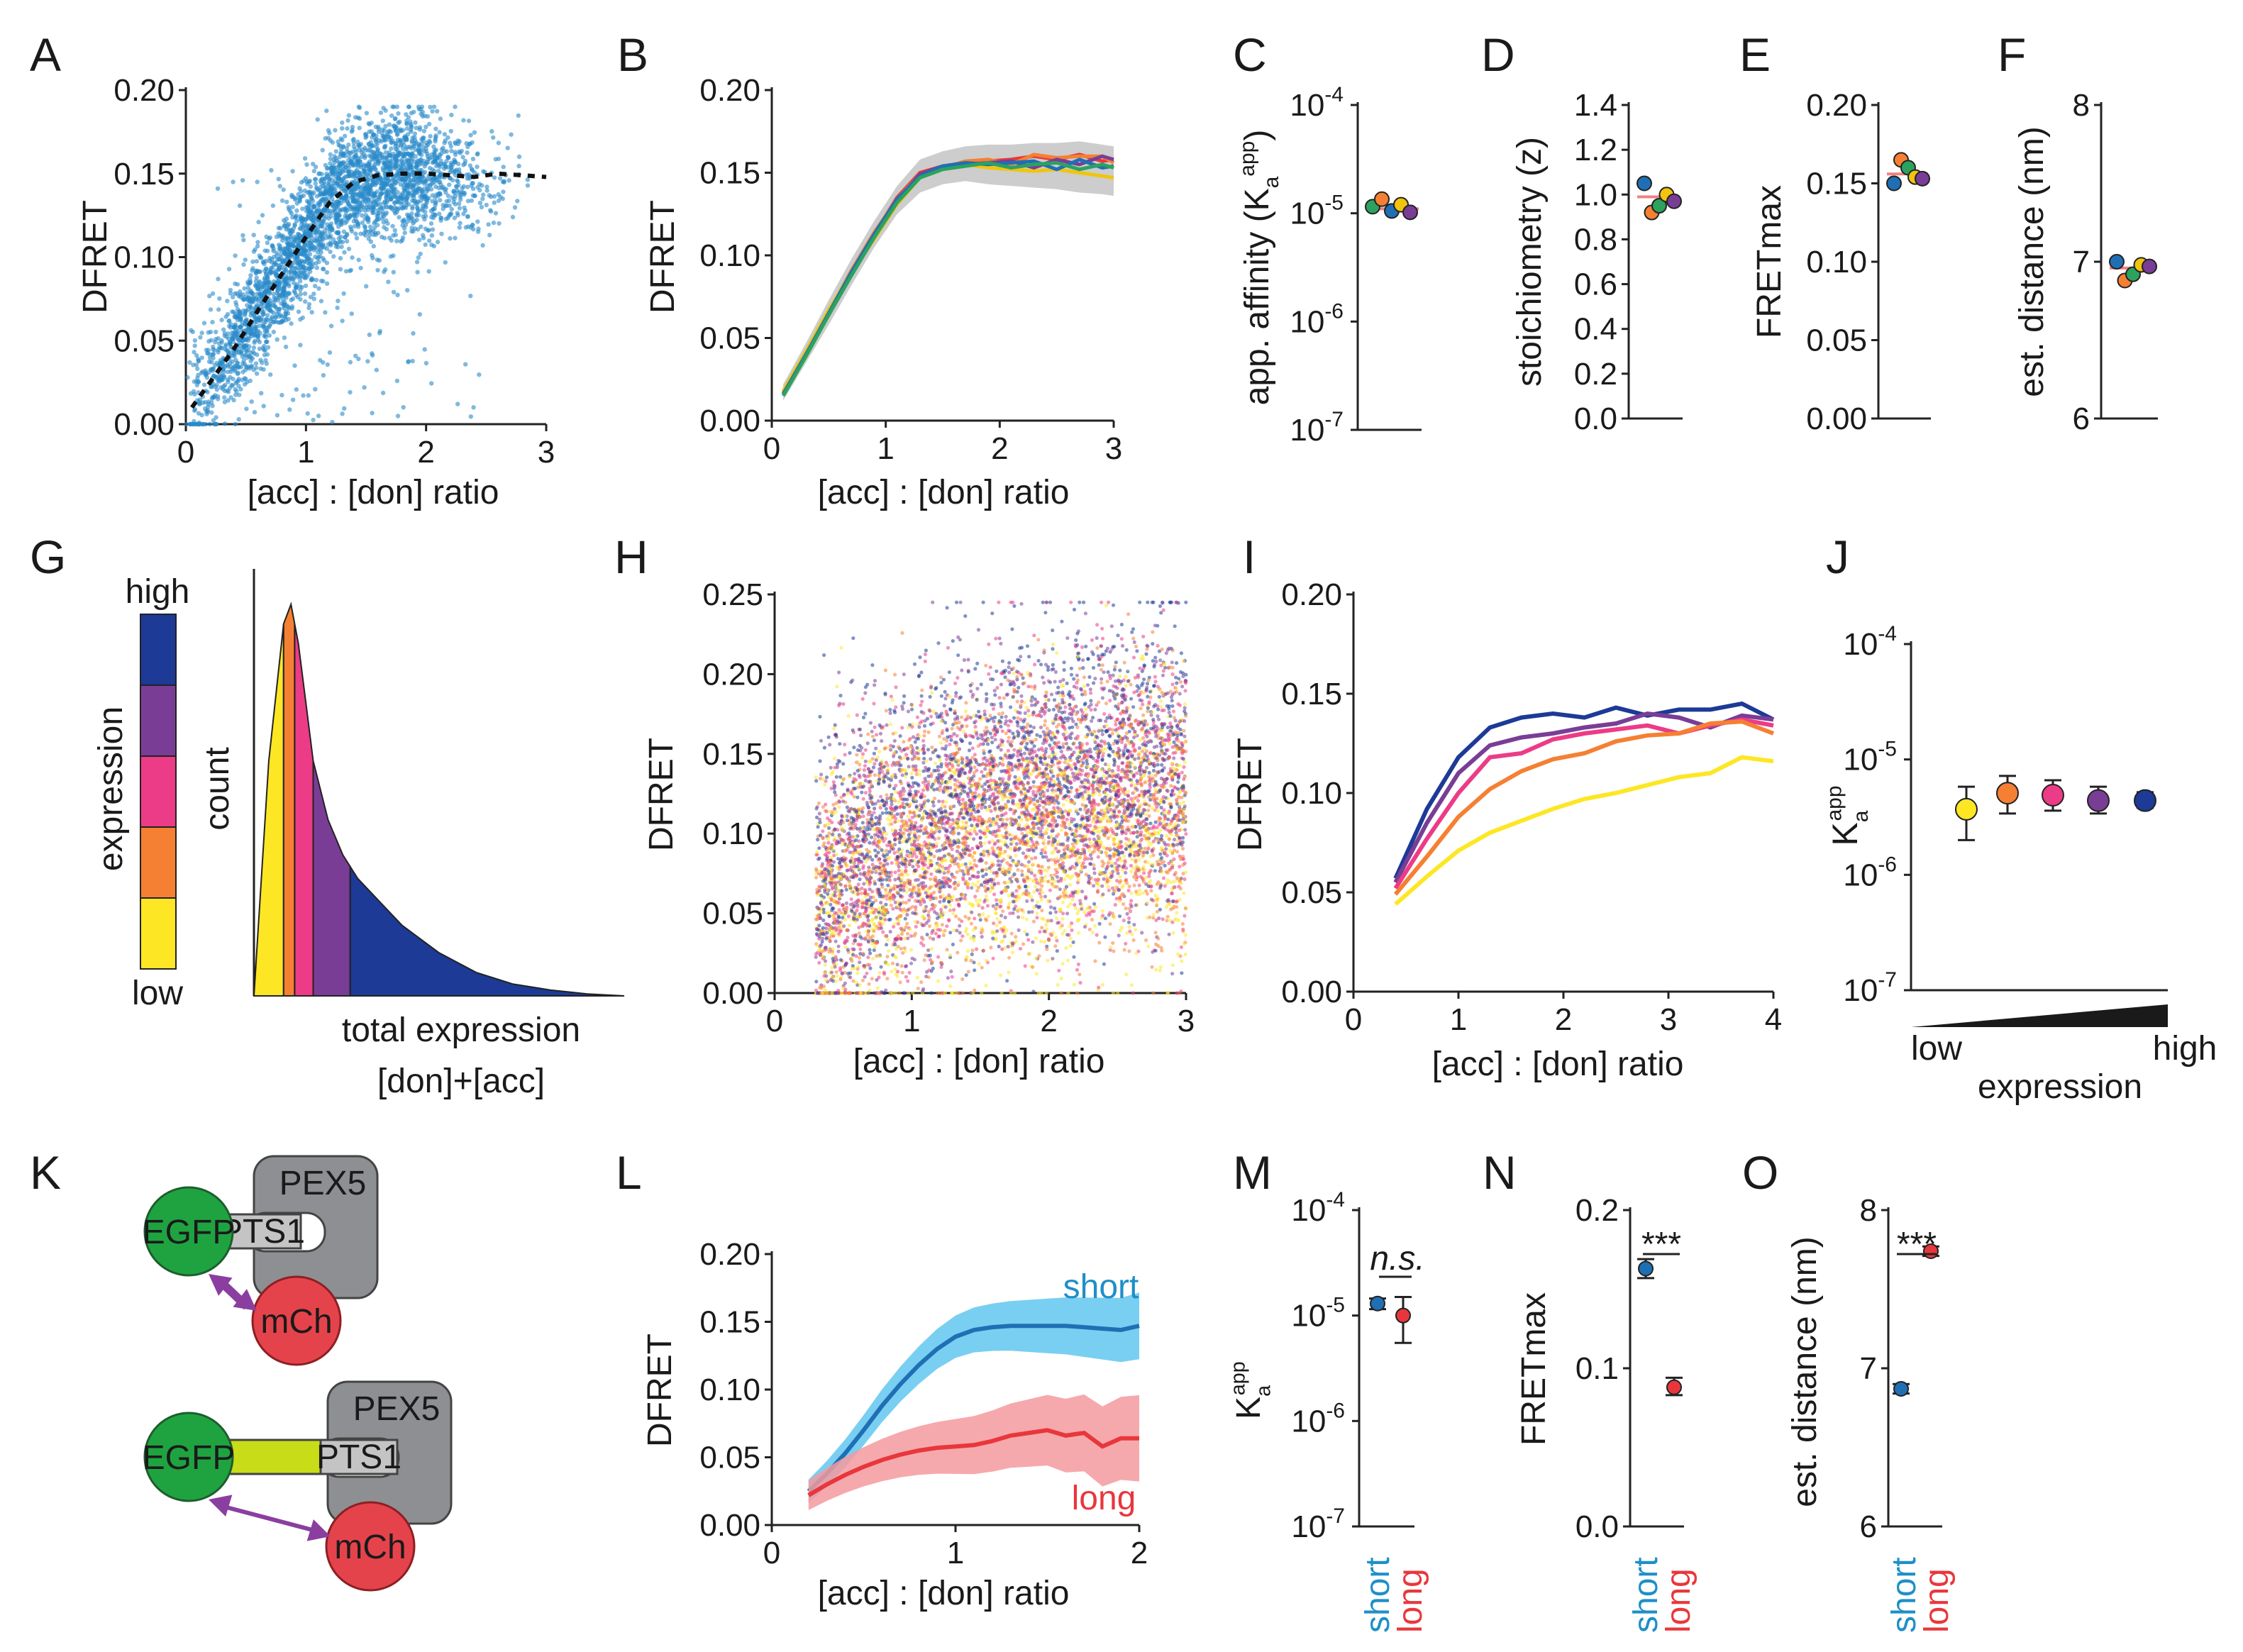  What do you see at coordinates (305, 452) in the screenshot?
I see `x-tick-label: 1` at bounding box center [305, 452].